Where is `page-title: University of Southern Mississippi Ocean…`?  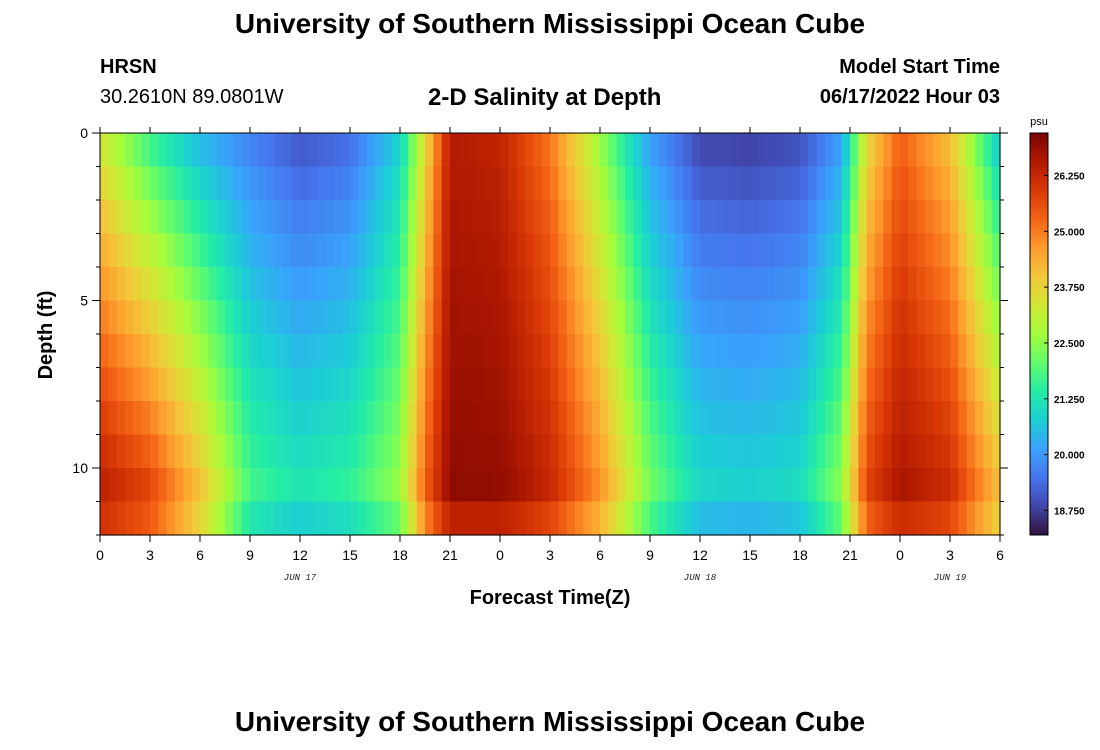
page-title: University of Southern Mississippi Ocean… is located at coordinates (550, 23).